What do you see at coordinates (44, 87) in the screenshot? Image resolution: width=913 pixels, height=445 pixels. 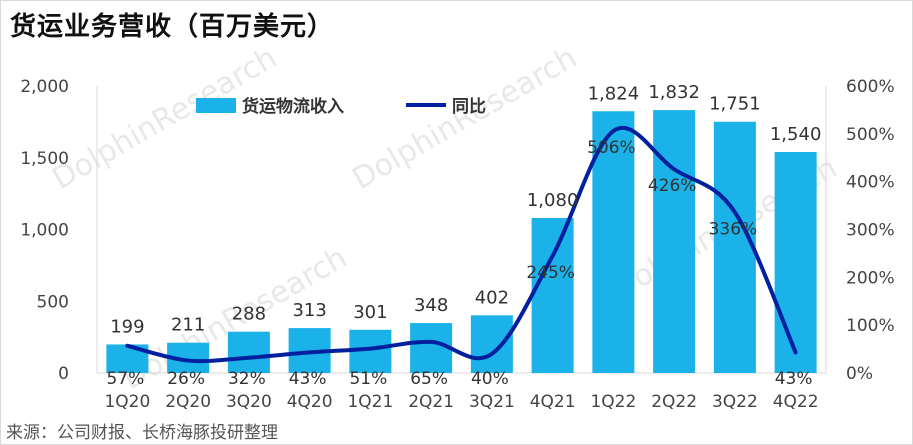 I see `y-left-tick-label: 2,000` at bounding box center [44, 87].